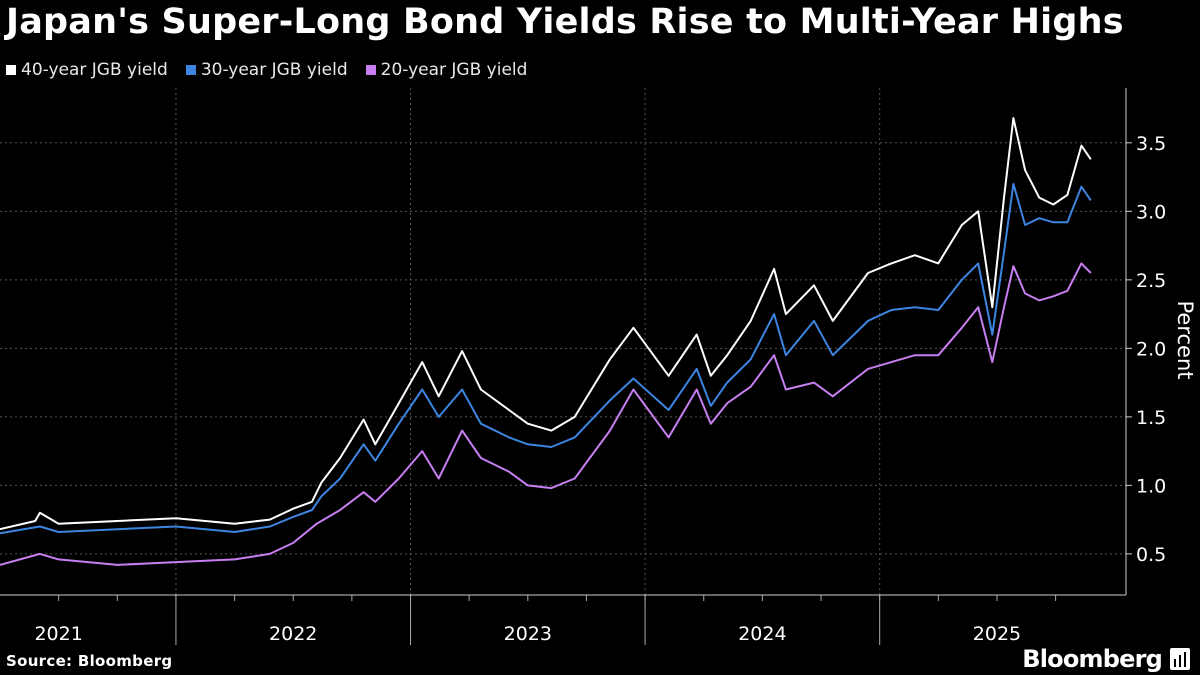 The image size is (1200, 675). Describe the element at coordinates (370, 70) in the screenshot. I see `legend-swatch-20y` at that location.